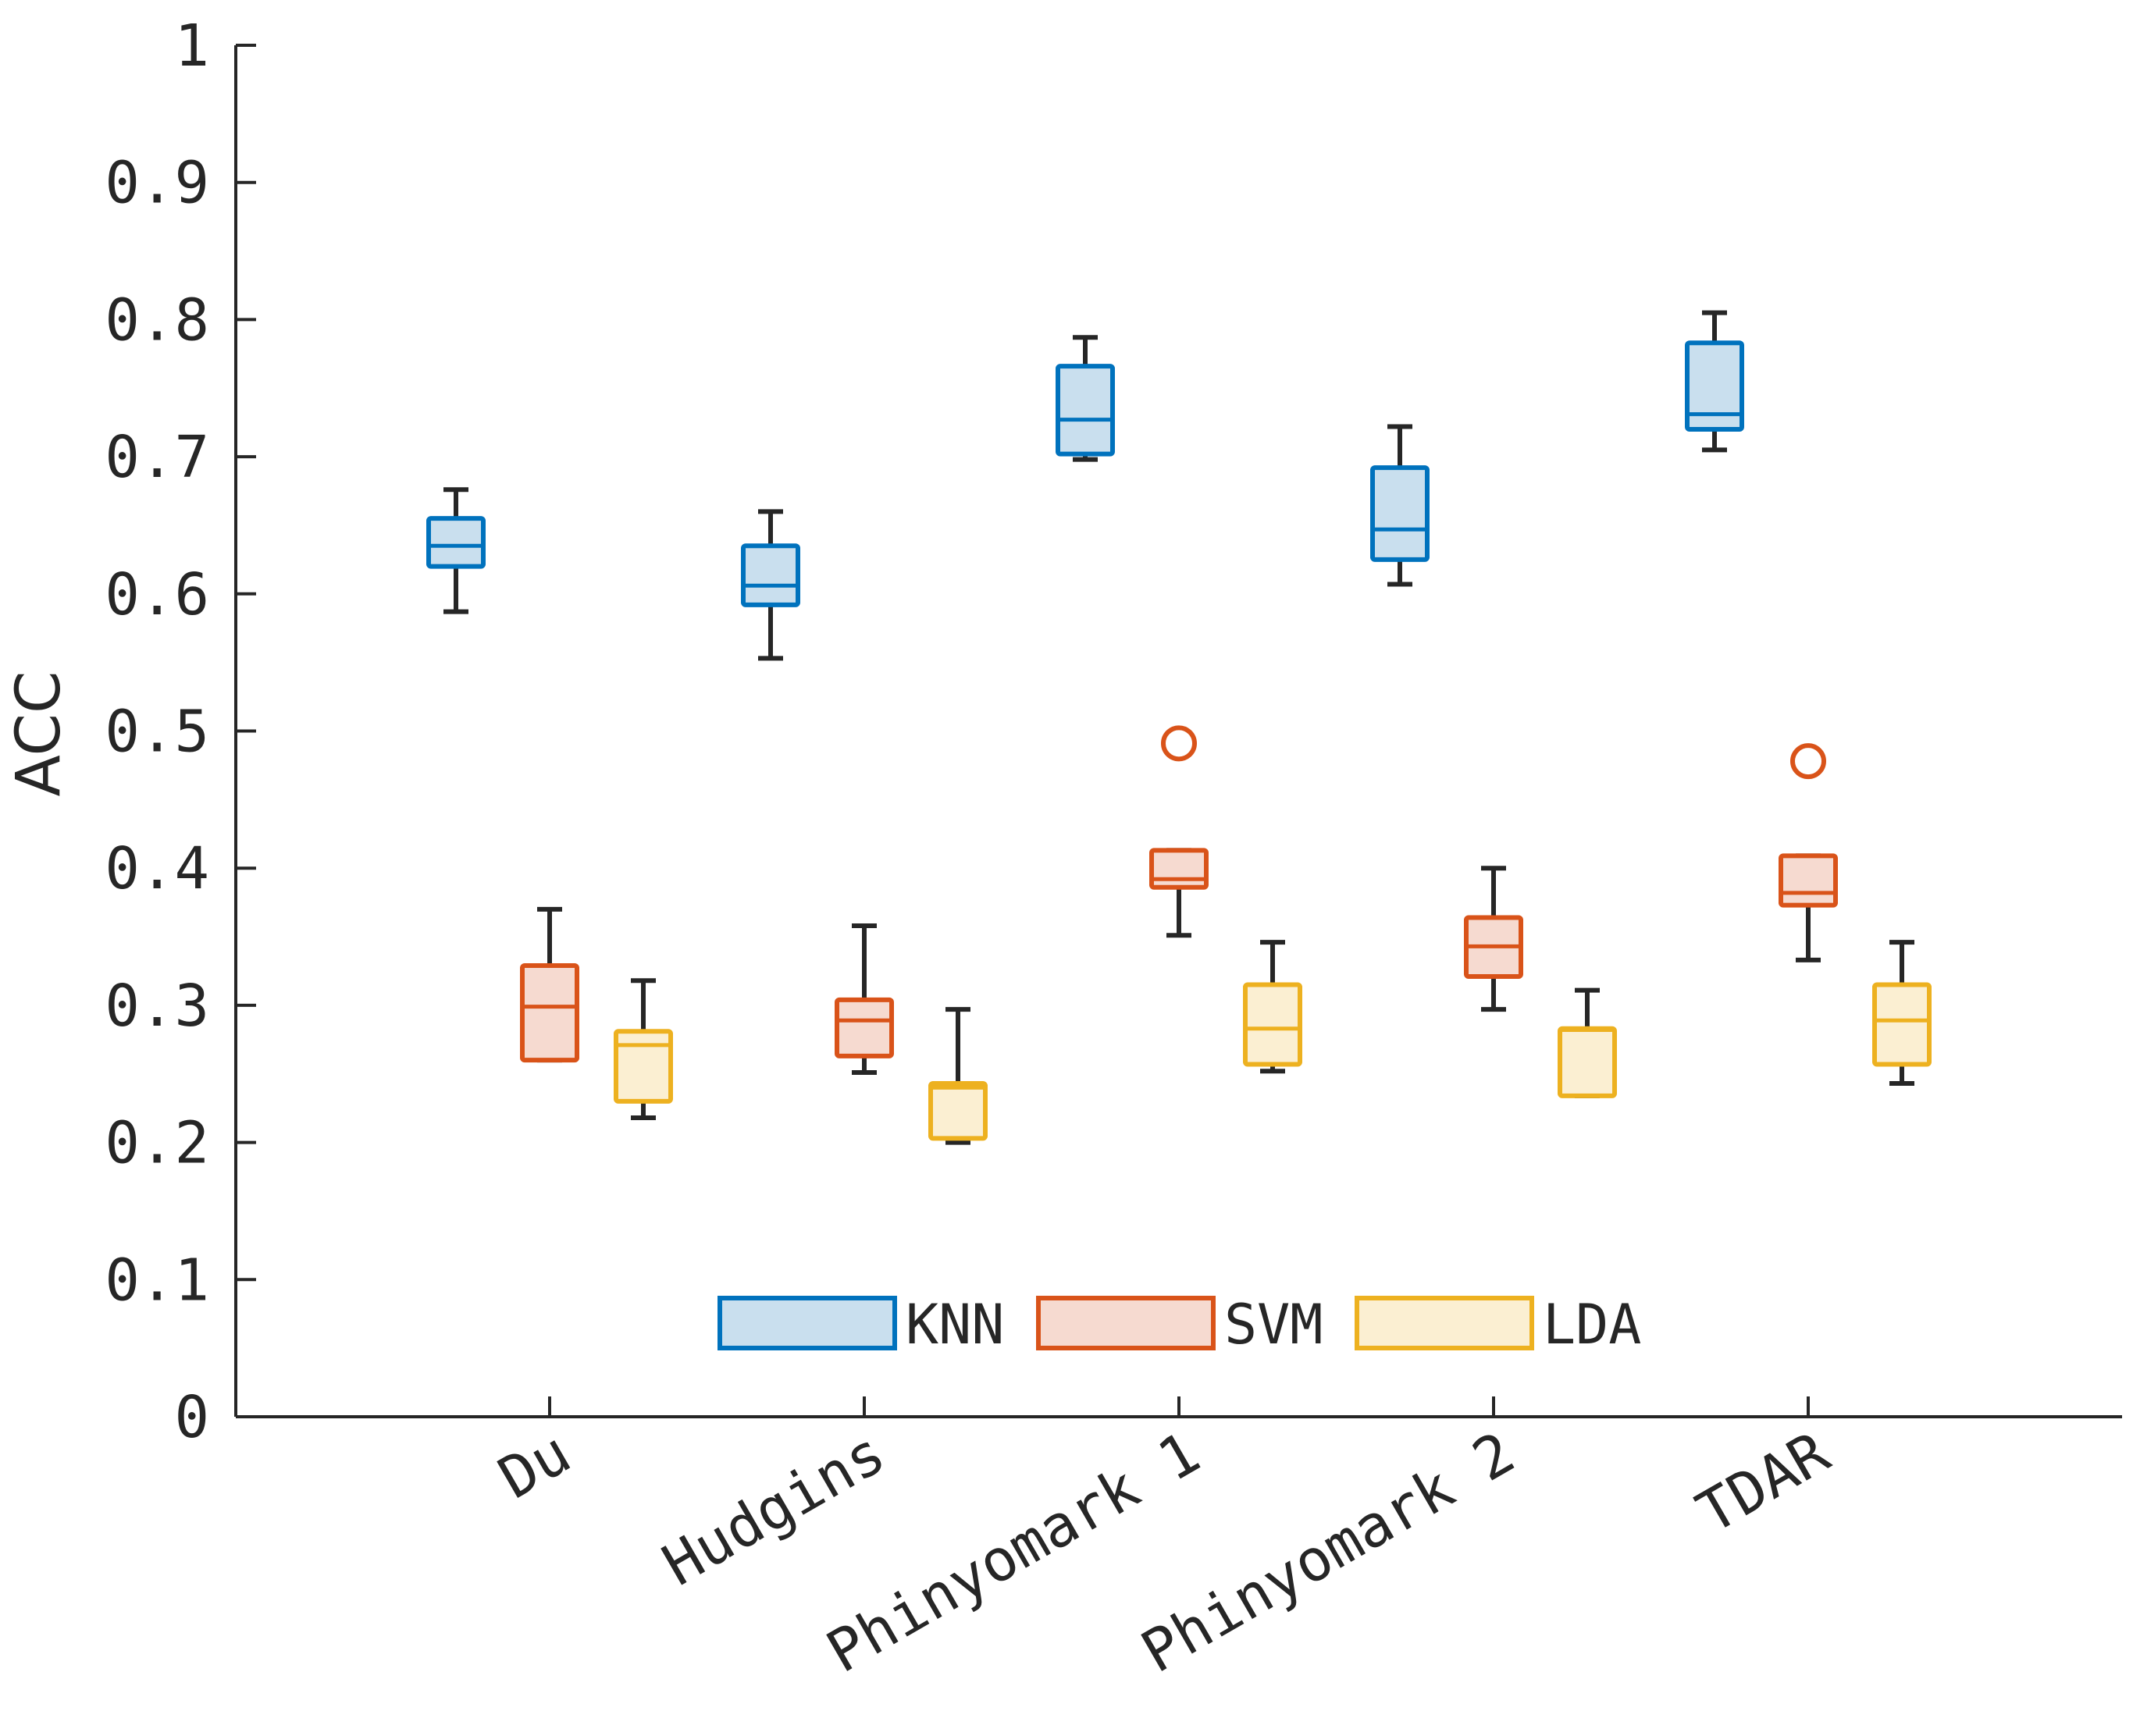 This screenshot has height=1736, width=2133. I want to click on y-tick-label: 0, so click(191, 1417).